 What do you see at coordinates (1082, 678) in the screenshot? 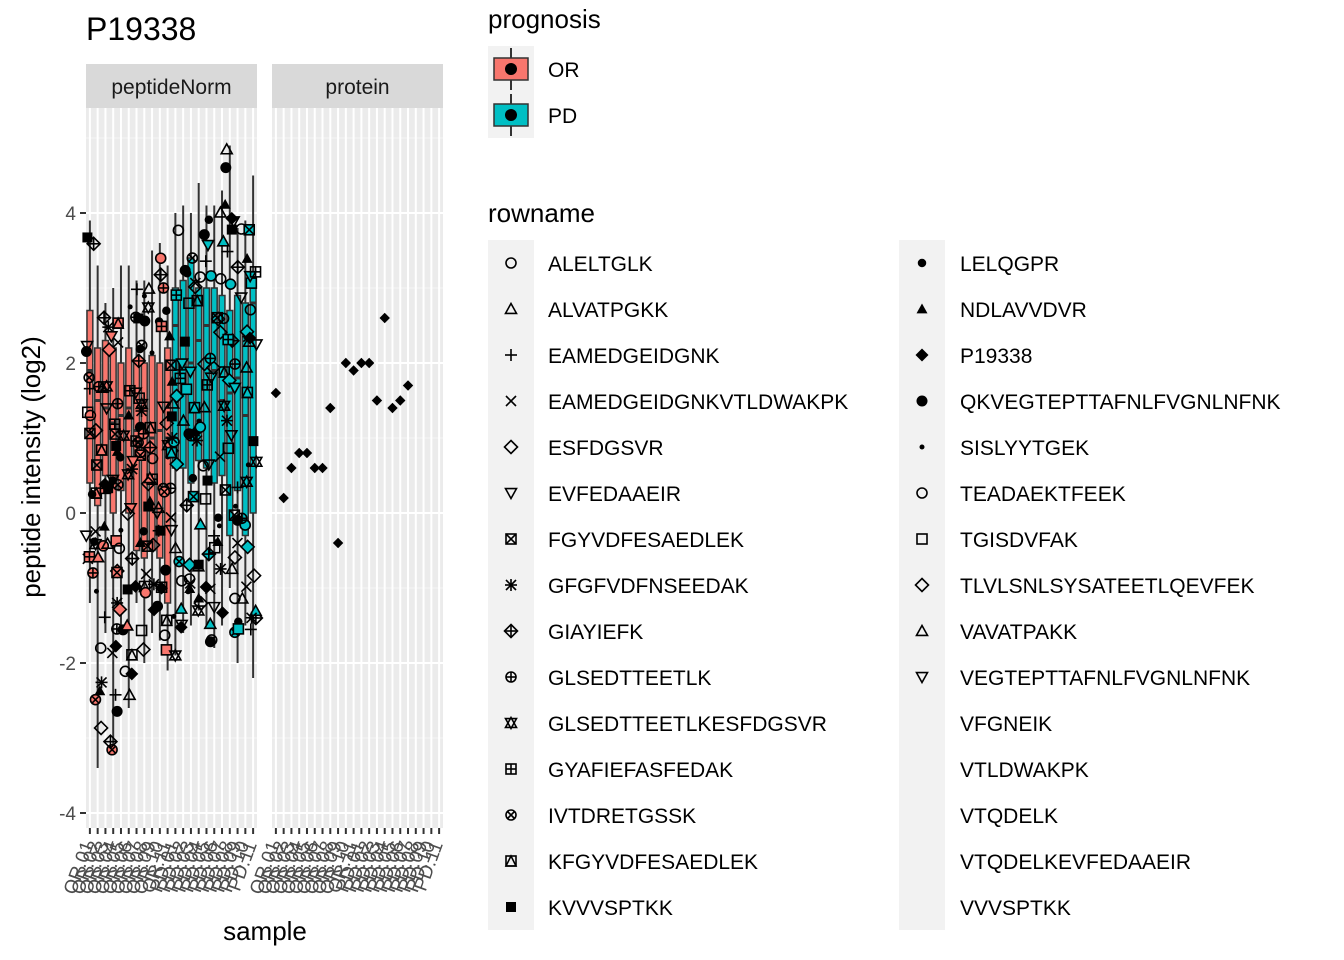
I see `legend-item-rowname: VEGTEPTTAFNLFVGNLNFNK` at bounding box center [1082, 678].